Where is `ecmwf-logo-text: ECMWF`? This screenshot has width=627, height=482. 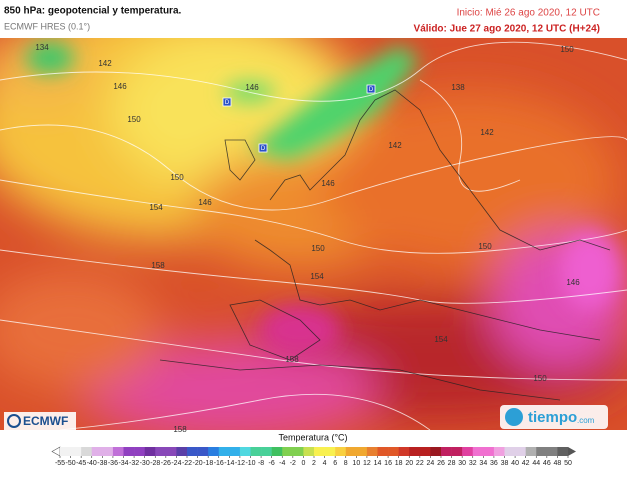
ecmwf-logo-text: ECMWF is located at coordinates (45, 421).